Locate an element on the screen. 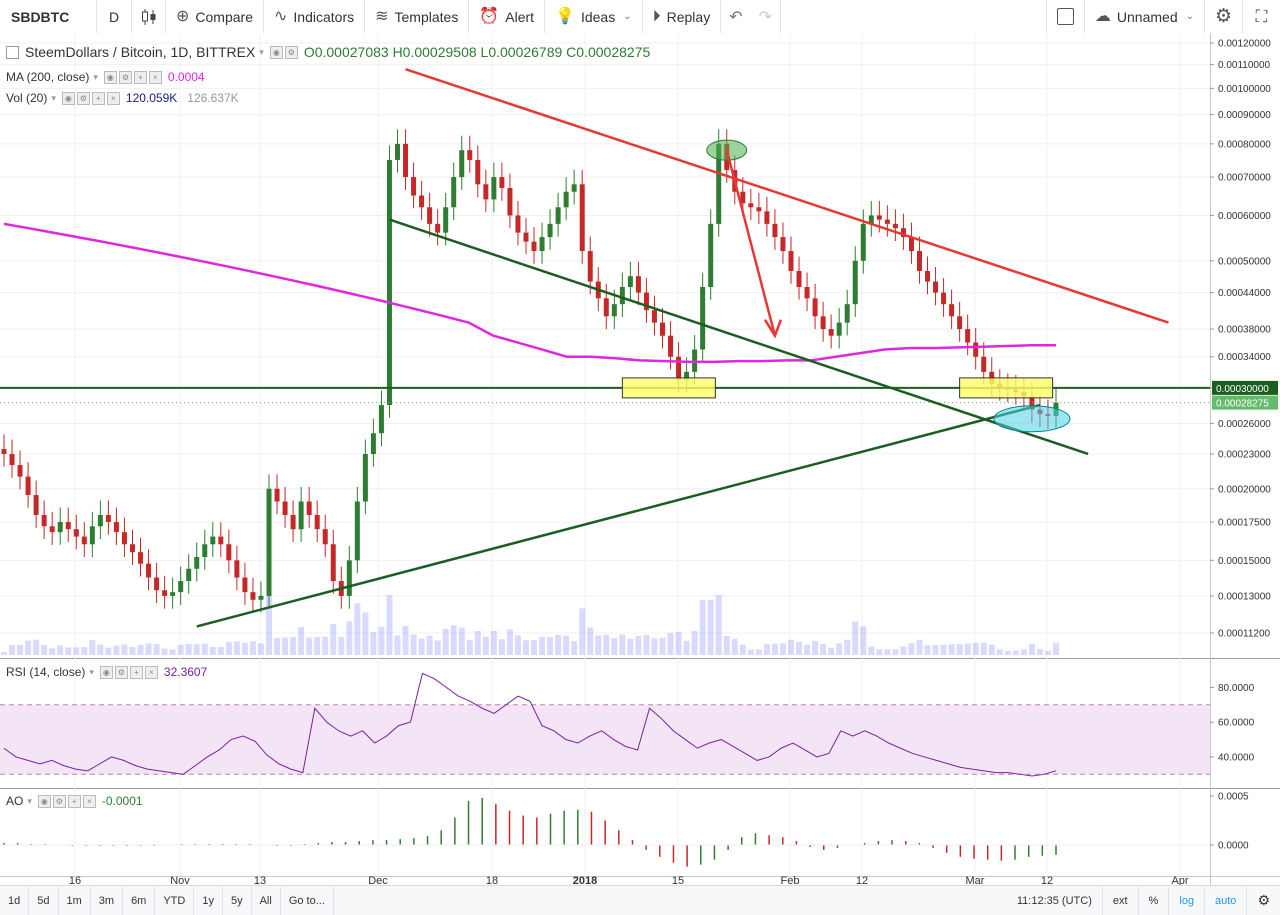  vol-label: Vol (20) is located at coordinates (27, 98).